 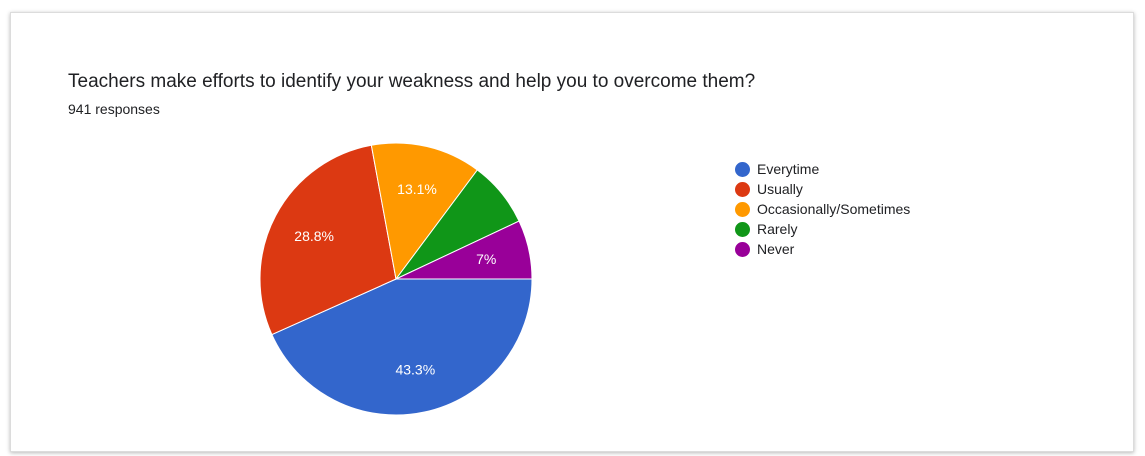 What do you see at coordinates (424, 211) in the screenshot?
I see `pie-slice-occasionally-sometimes` at bounding box center [424, 211].